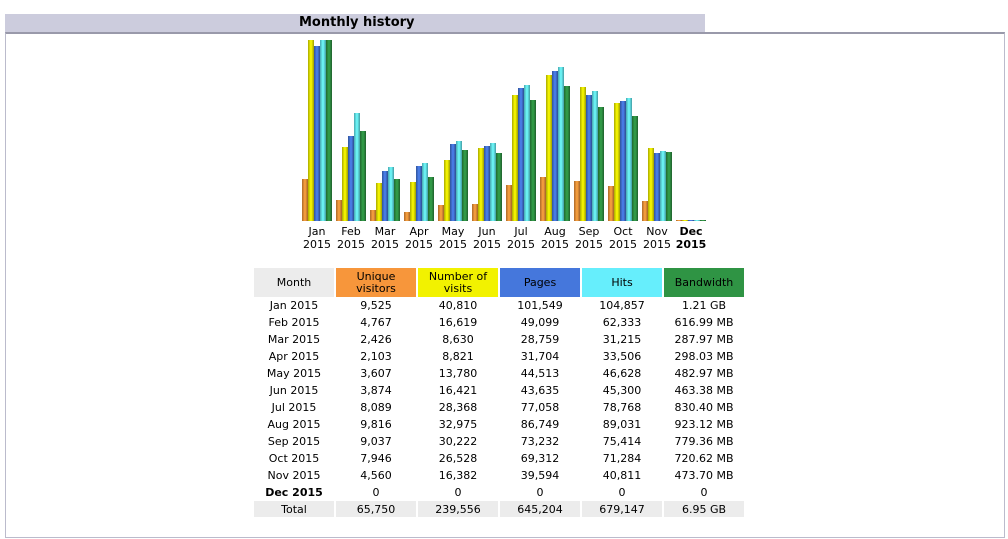  I want to click on cell-bandwidth: 463.38 MB, so click(704, 390).